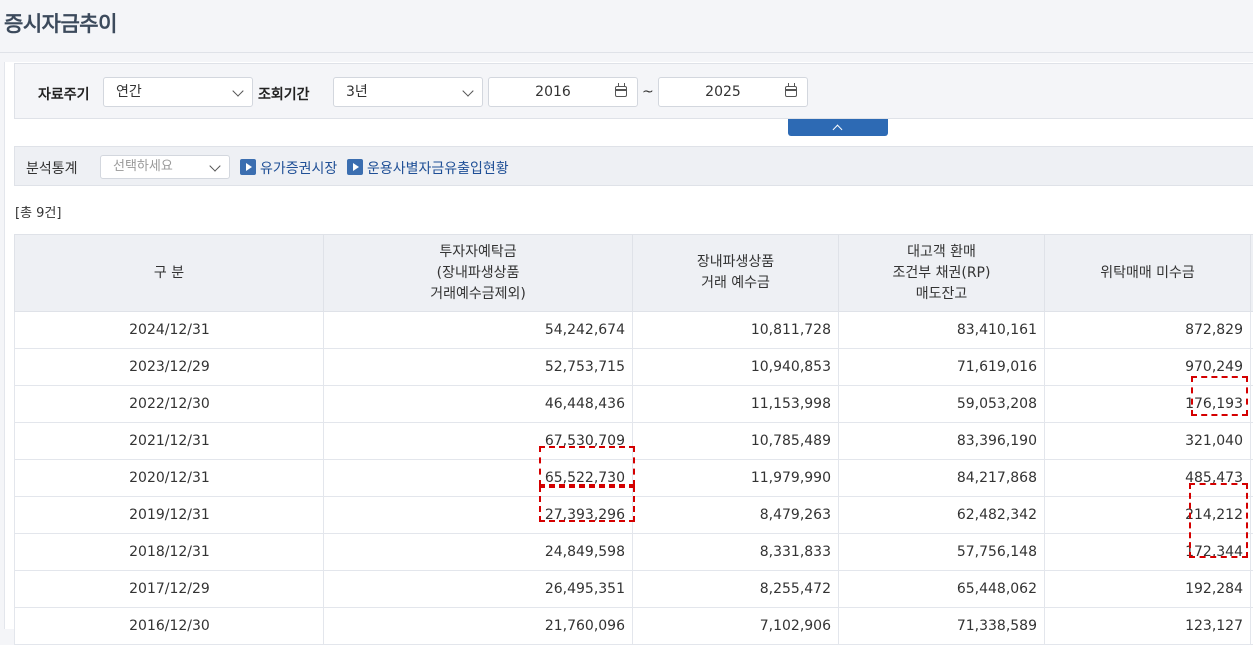 Image resolution: width=1253 pixels, height=645 pixels. Describe the element at coordinates (736, 515) in the screenshot. I see `cell-derivatives-deposits: 8,479,263` at that location.